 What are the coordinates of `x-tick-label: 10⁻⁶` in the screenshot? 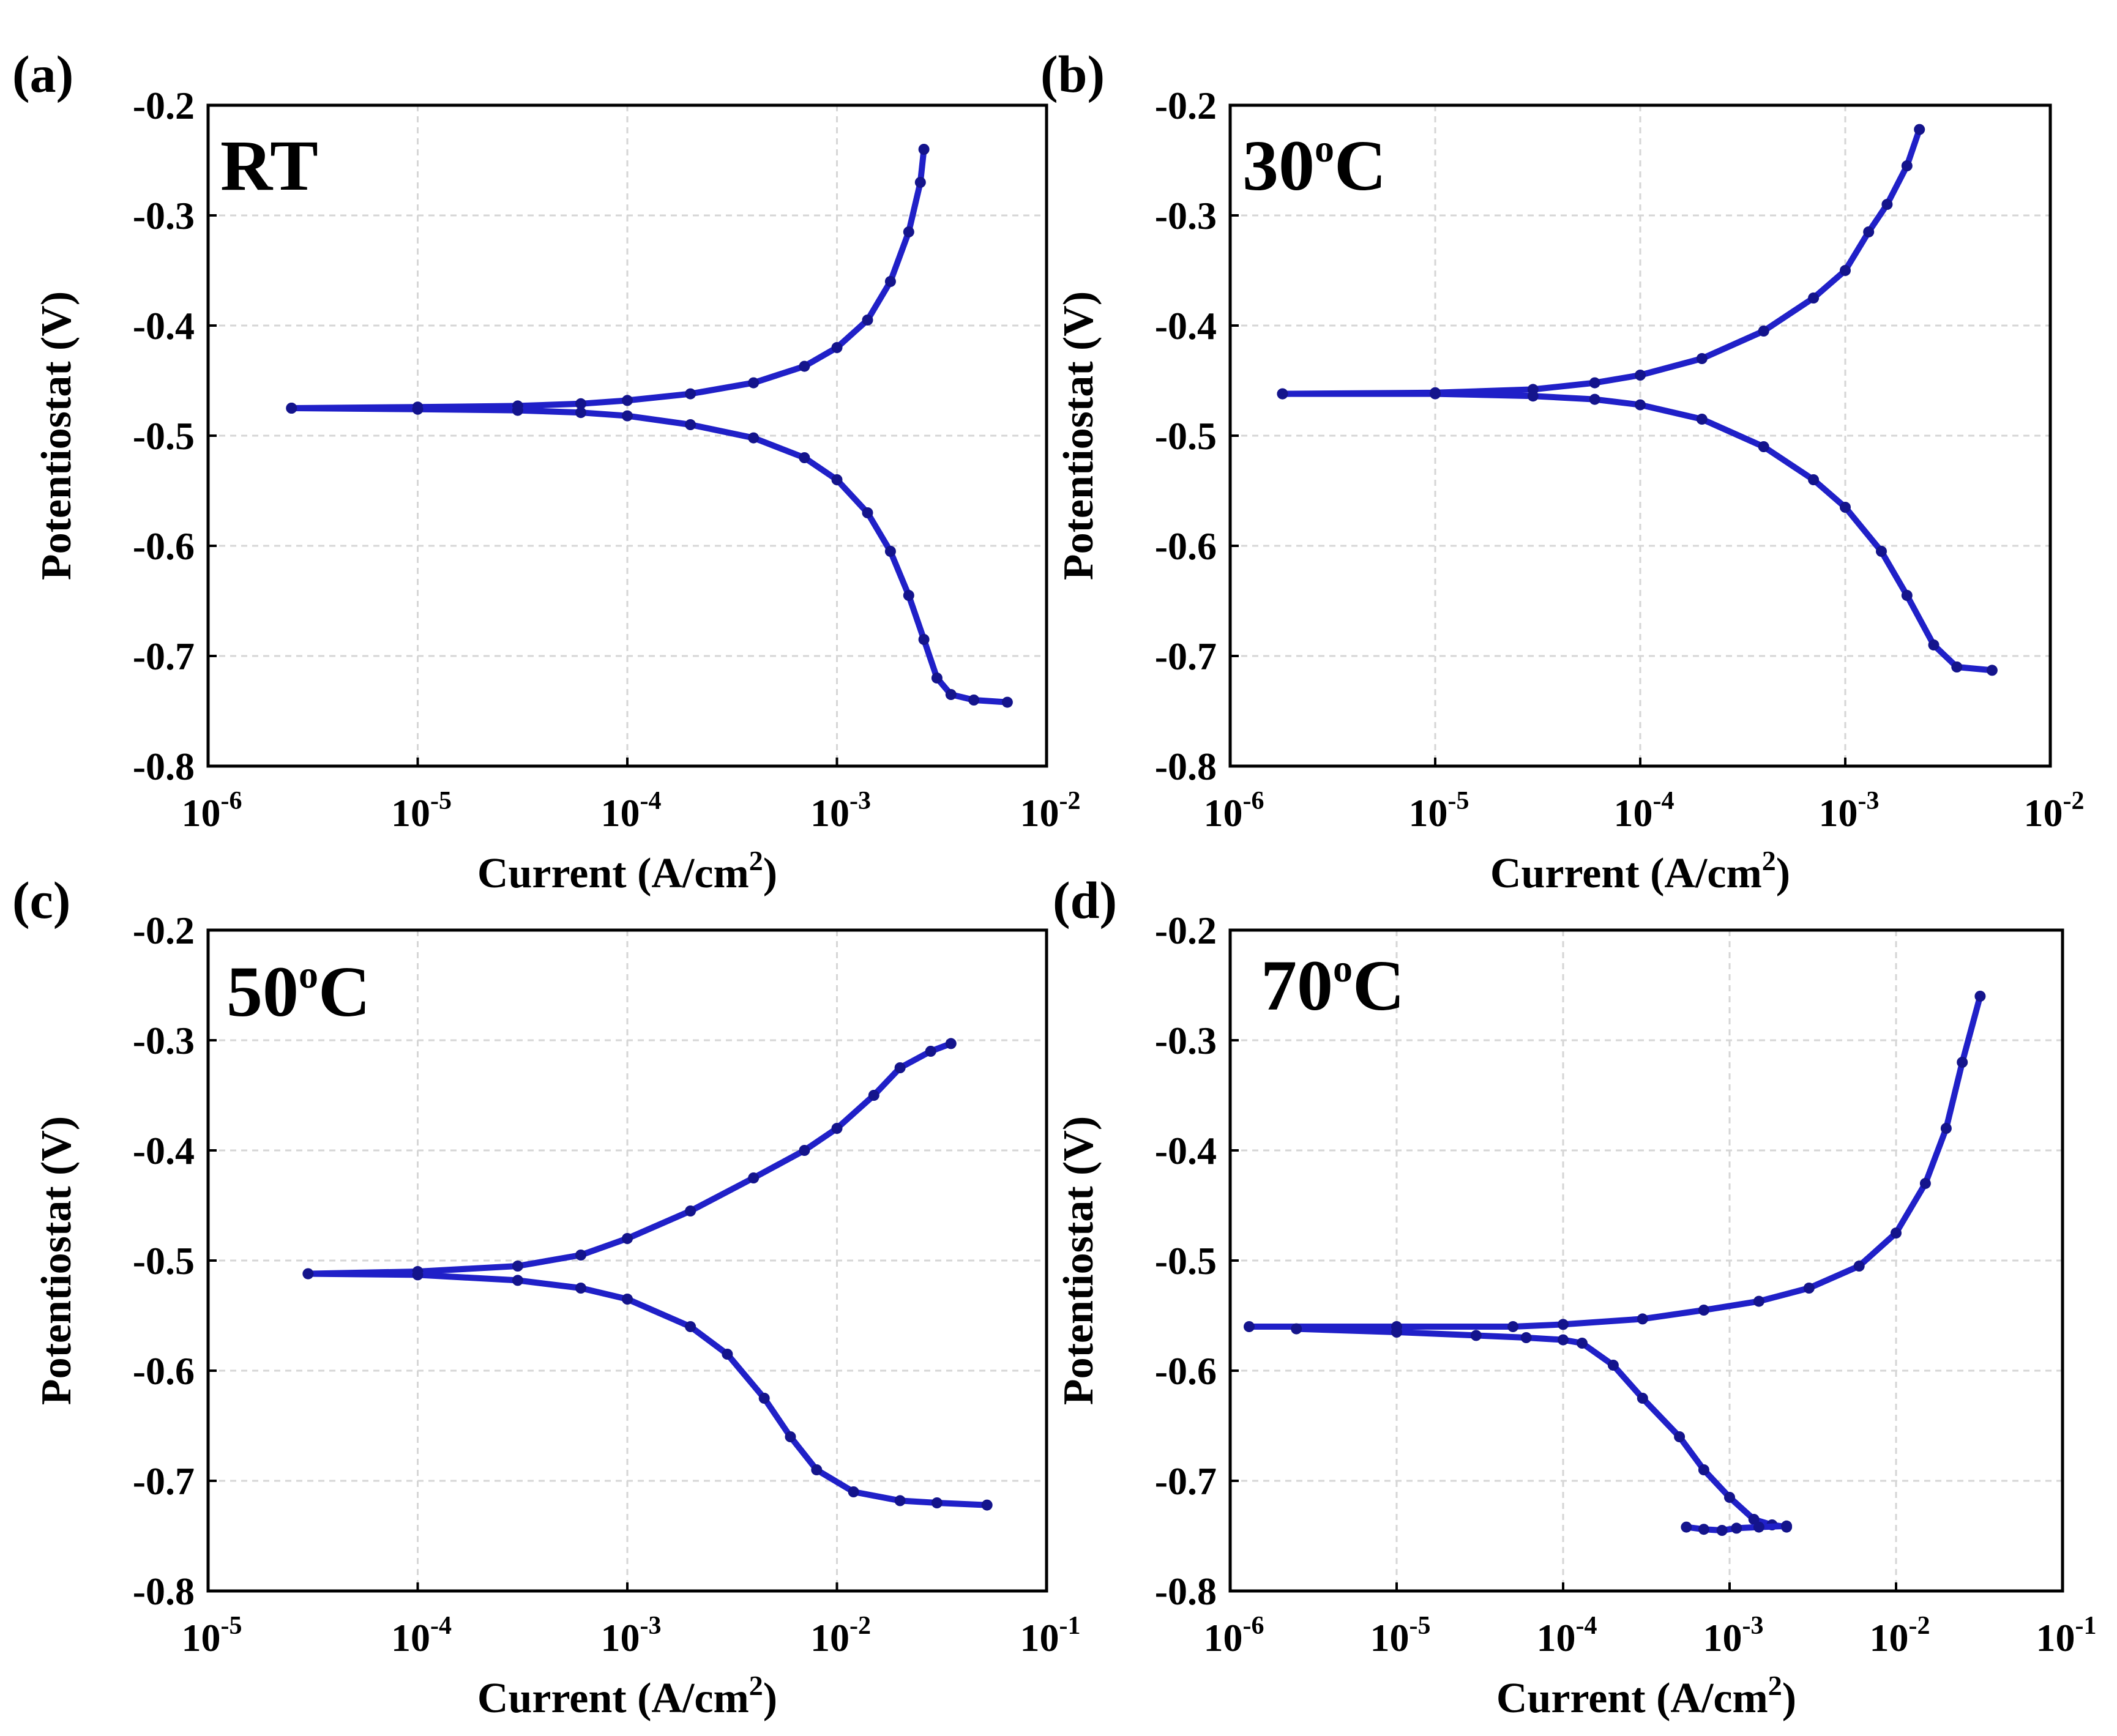 It's located at (212, 811).